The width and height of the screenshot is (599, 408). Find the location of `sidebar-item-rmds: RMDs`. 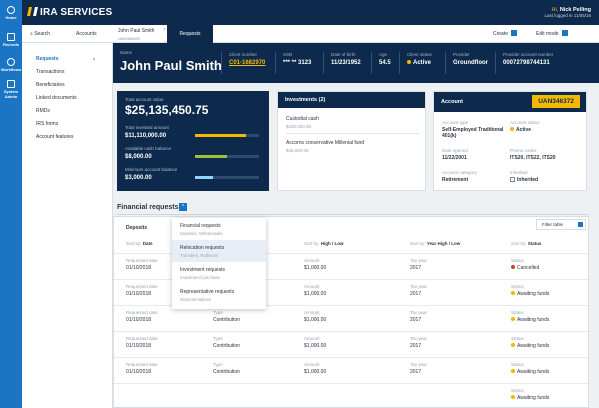

sidebar-item-rmds: RMDs is located at coordinates (43, 111).